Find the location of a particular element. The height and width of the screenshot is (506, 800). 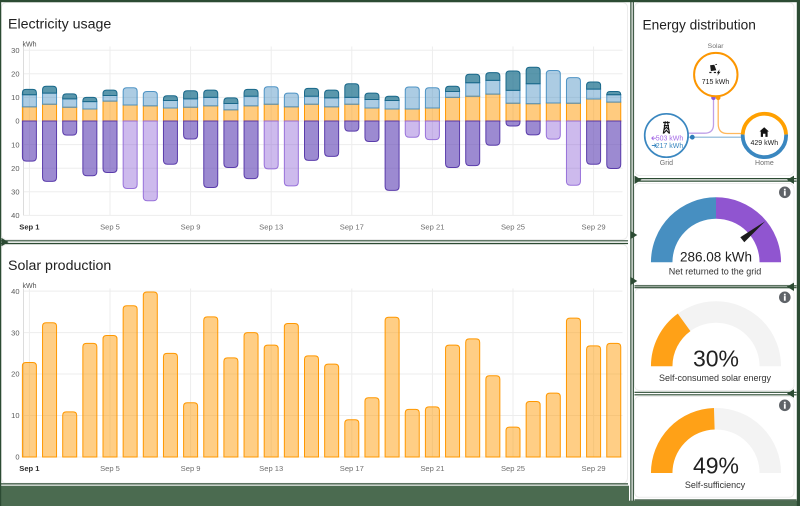

svg-text: Electricity usage is located at coordinates (59, 25).